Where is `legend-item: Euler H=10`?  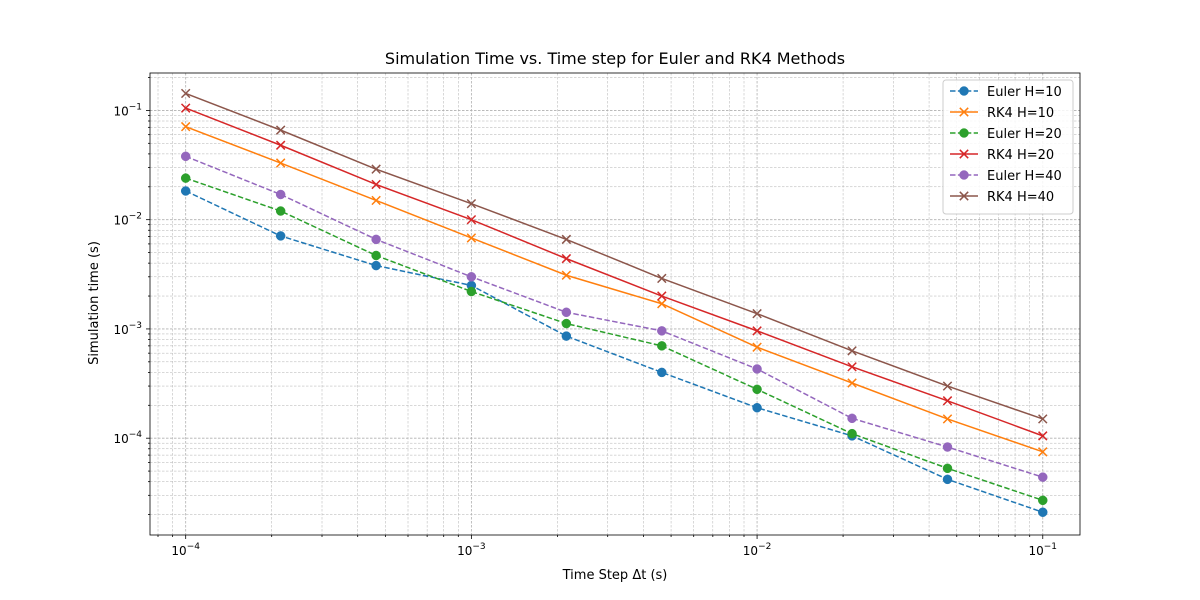
legend-item: Euler H=10 is located at coordinates (1006, 92).